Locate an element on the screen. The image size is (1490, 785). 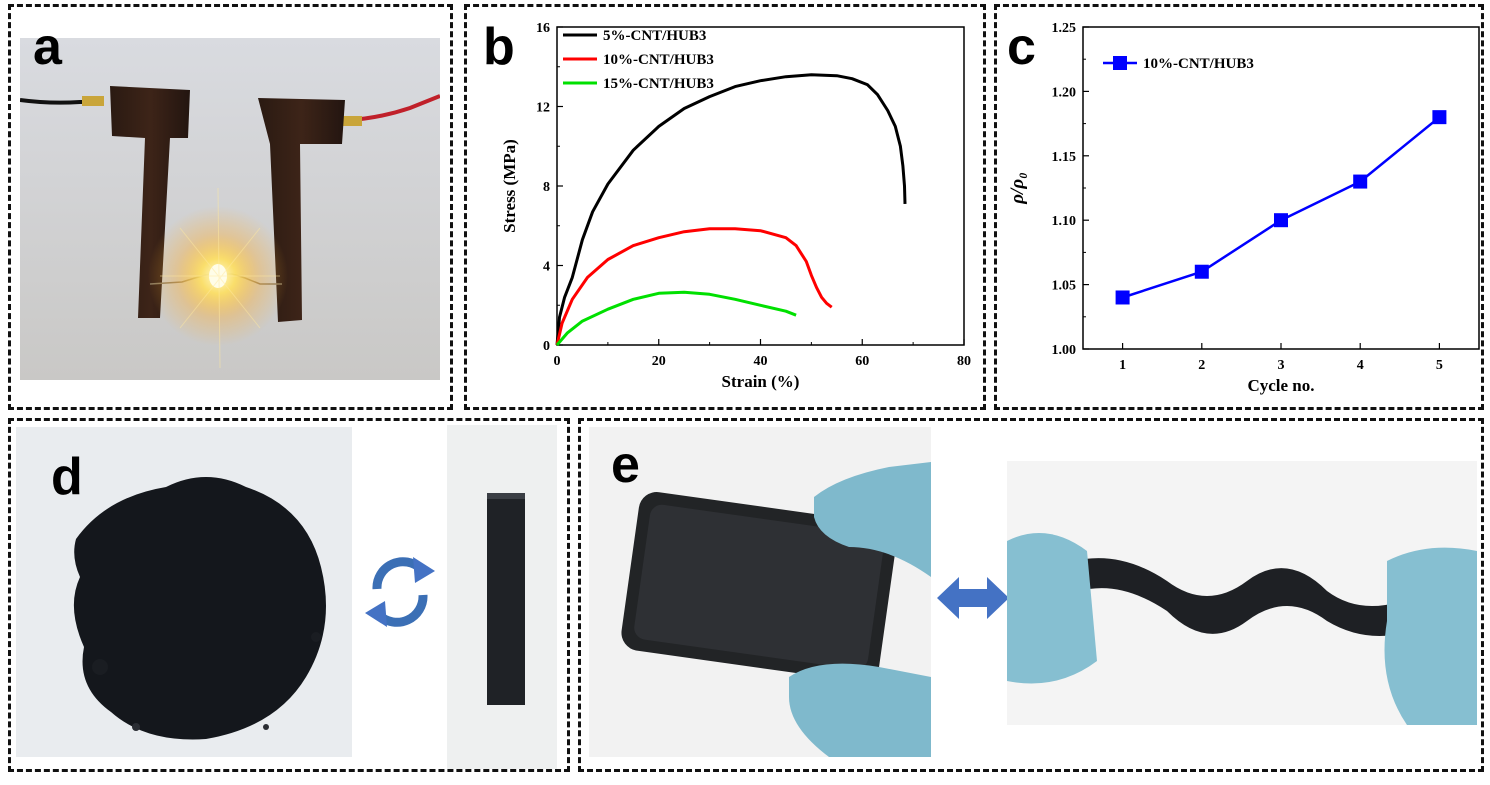
panel-e-photo-flat-block is located at coordinates (760, 592).